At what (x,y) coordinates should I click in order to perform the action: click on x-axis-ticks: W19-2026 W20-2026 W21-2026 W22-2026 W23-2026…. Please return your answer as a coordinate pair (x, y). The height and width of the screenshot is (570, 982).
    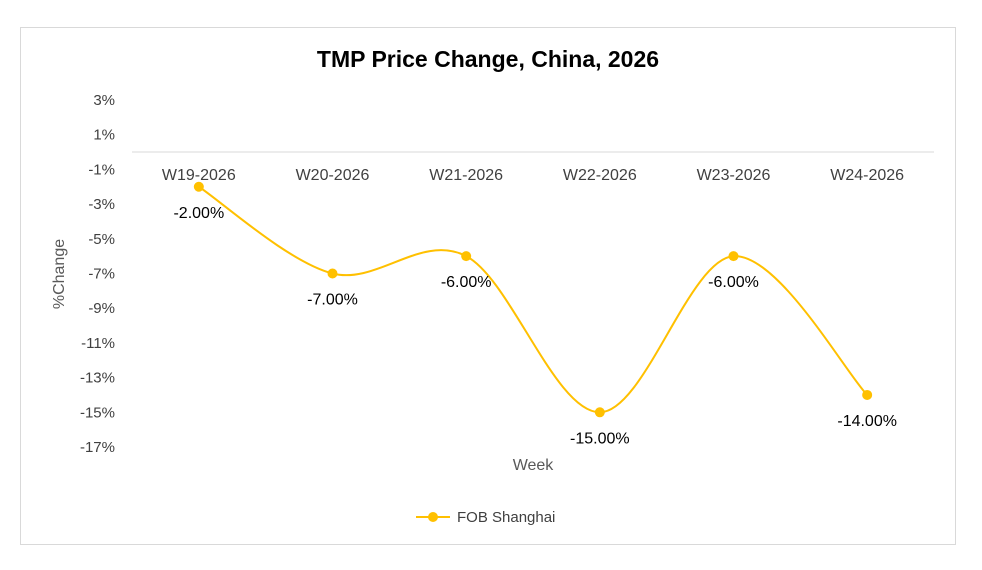
    Looking at the image, I should click on (533, 175).